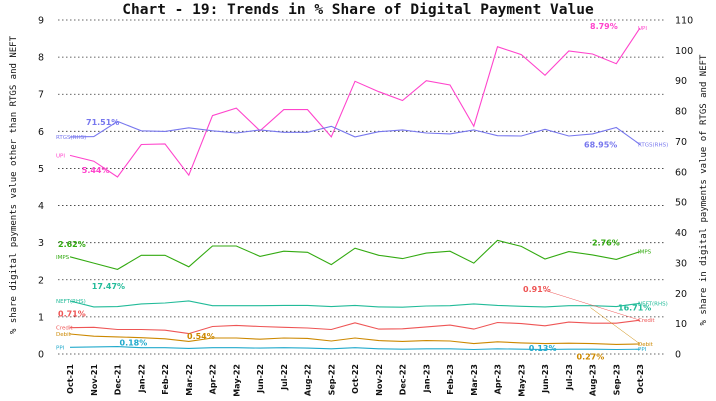  What do you see at coordinates (403, 379) in the screenshot?
I see `x-tick-label: Dec-22` at bounding box center [403, 379].